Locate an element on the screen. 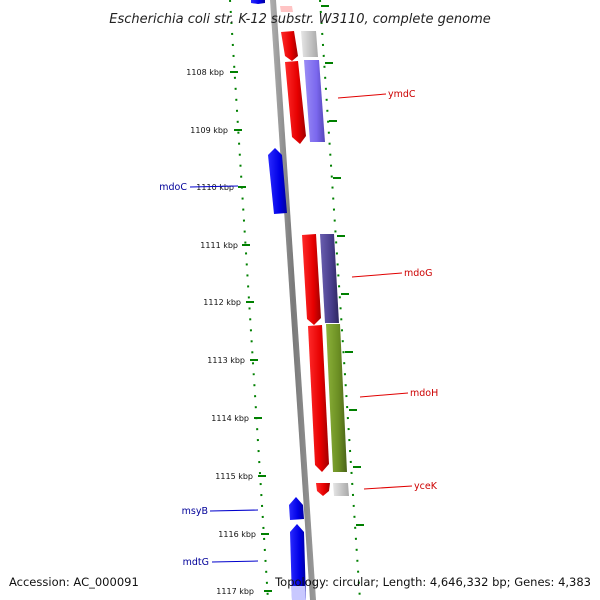 The width and height of the screenshot is (600, 600). tick-label-1110: 1110 kbp is located at coordinates (215, 187).